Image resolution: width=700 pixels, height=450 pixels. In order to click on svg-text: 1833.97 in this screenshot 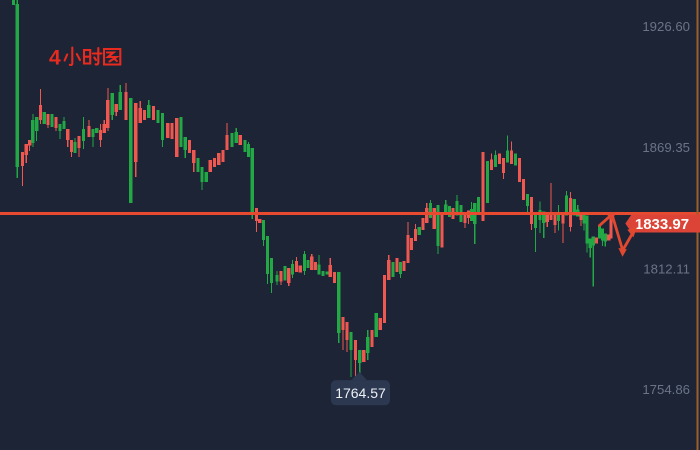, I will do `click(662, 224)`.